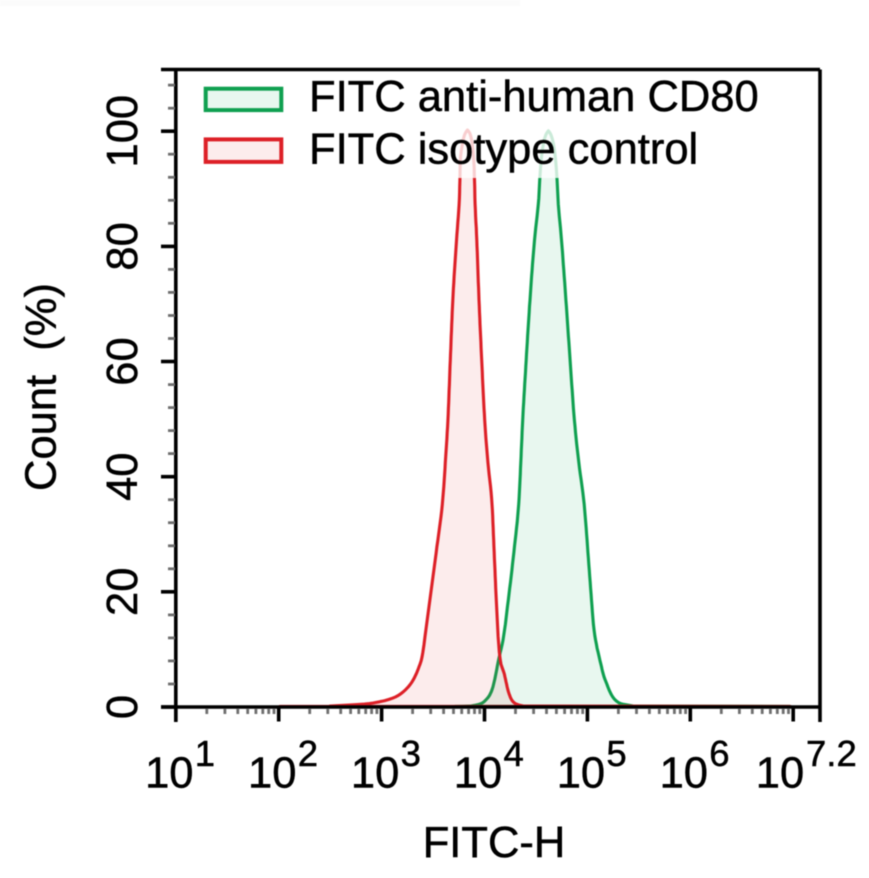 This screenshot has width=869, height=878. Describe the element at coordinates (514, 753) in the screenshot. I see `svg-text: 4` at that location.